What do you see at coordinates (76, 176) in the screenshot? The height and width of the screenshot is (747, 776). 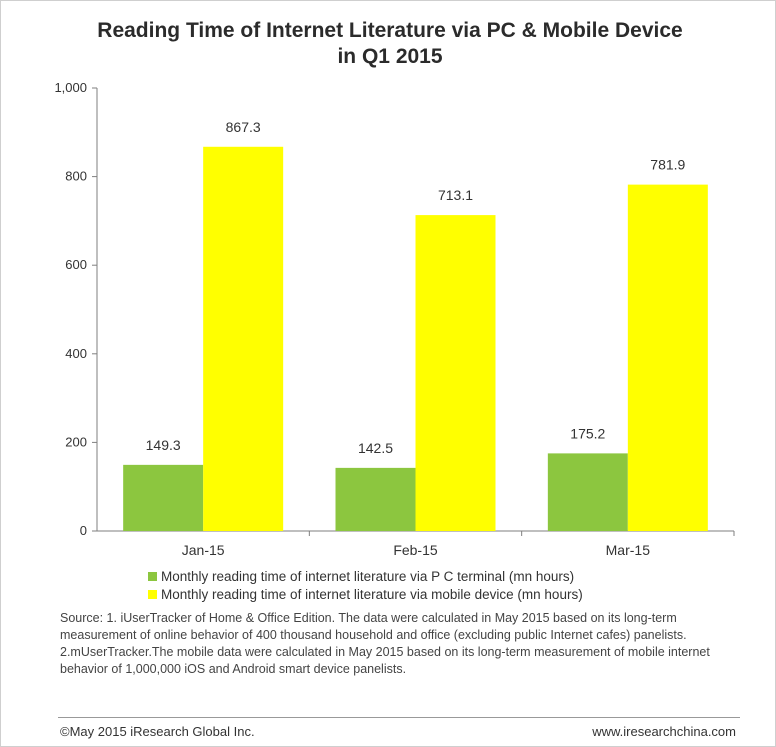 I see `y-tick-label: 800` at bounding box center [76, 176].